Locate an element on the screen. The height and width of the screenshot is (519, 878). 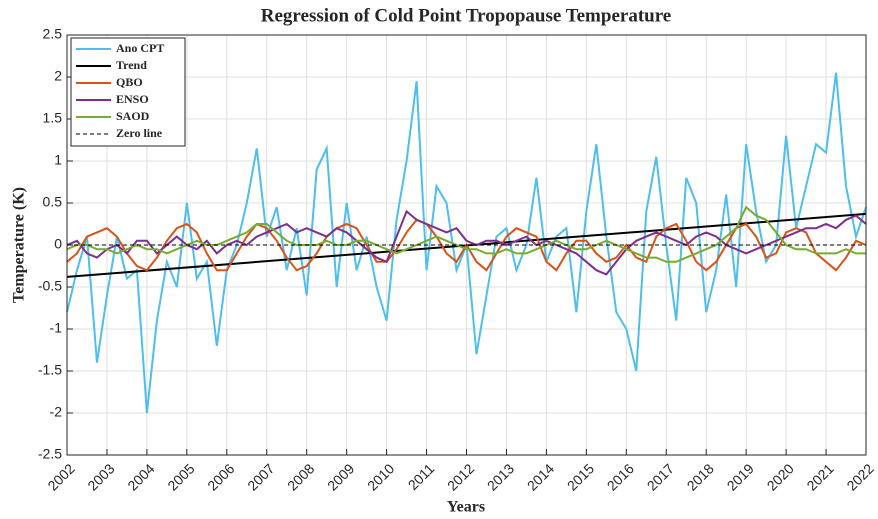
x-tick-label: 2009 is located at coordinates (340, 476).